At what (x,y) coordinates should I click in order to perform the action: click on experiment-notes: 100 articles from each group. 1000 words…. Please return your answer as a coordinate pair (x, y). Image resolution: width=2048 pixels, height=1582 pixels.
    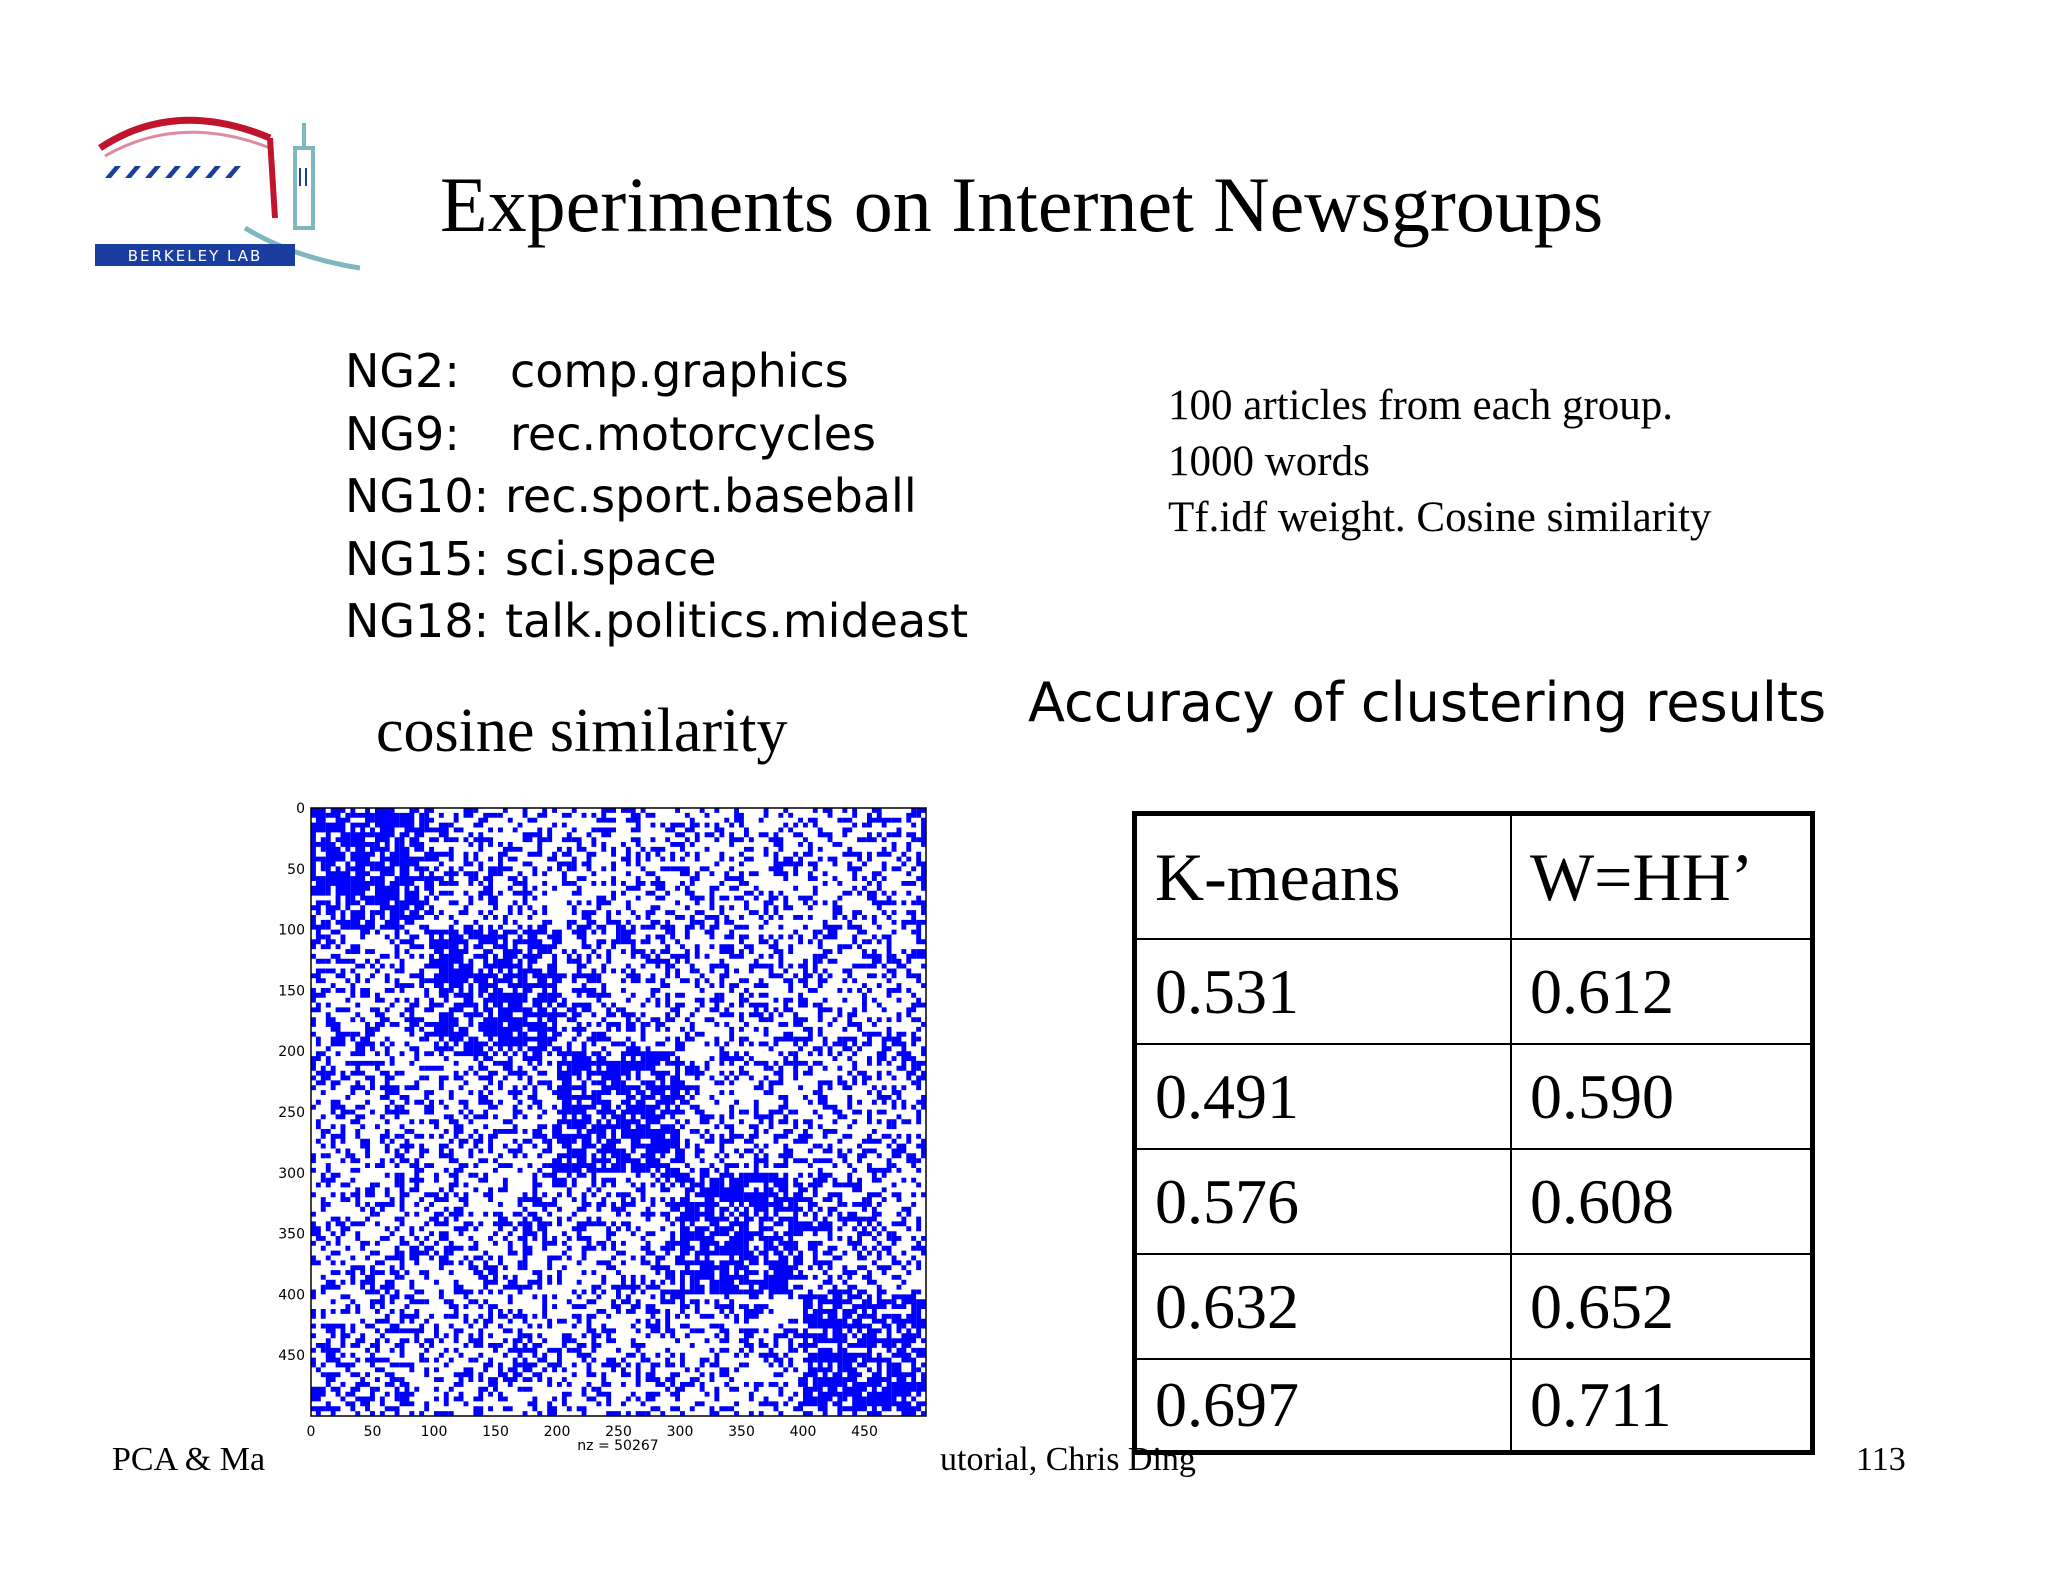
    Looking at the image, I should click on (1439, 462).